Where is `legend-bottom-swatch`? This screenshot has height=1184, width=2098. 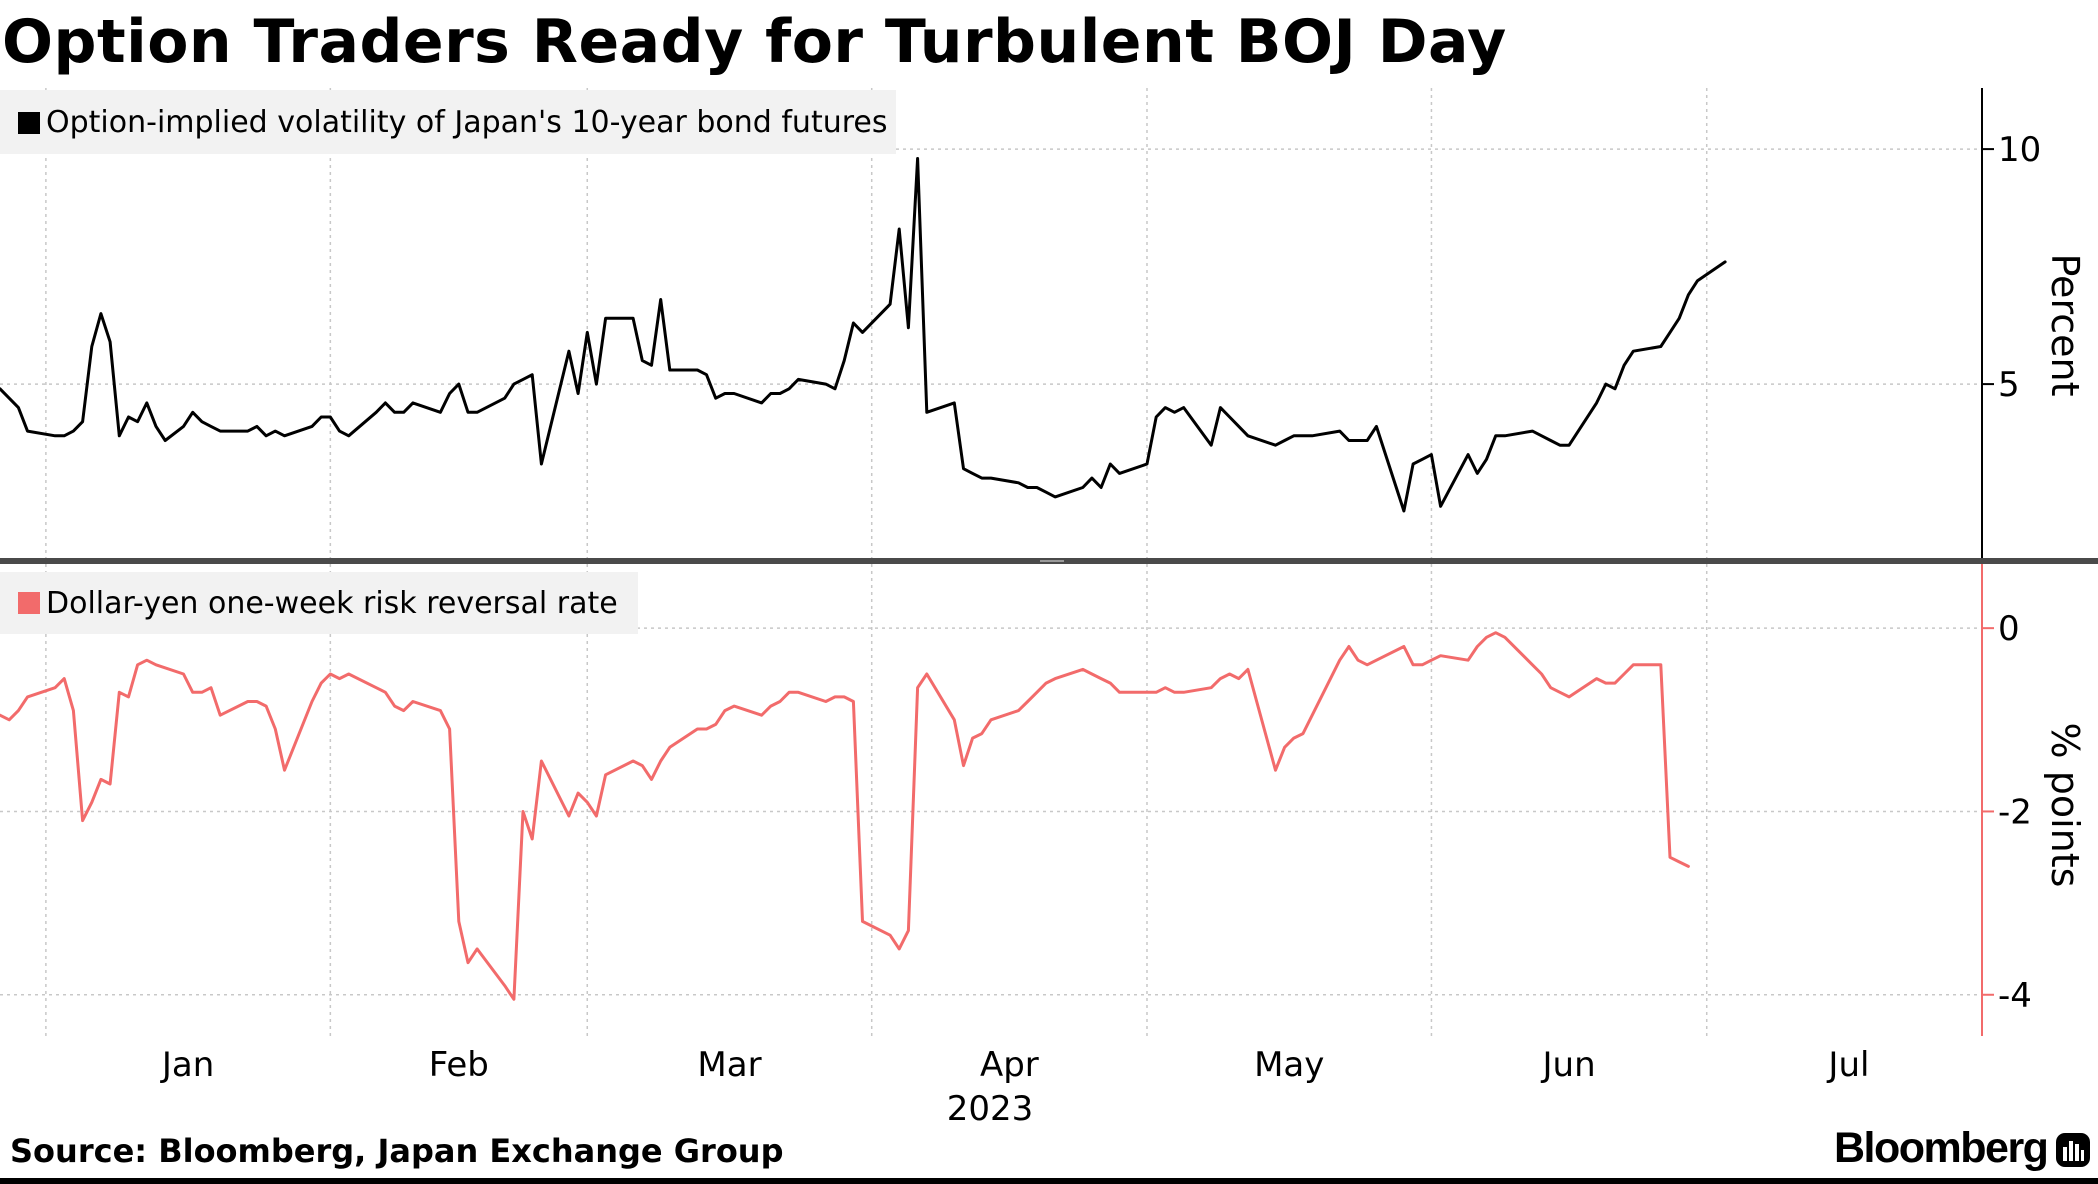
legend-bottom-swatch is located at coordinates (29, 603).